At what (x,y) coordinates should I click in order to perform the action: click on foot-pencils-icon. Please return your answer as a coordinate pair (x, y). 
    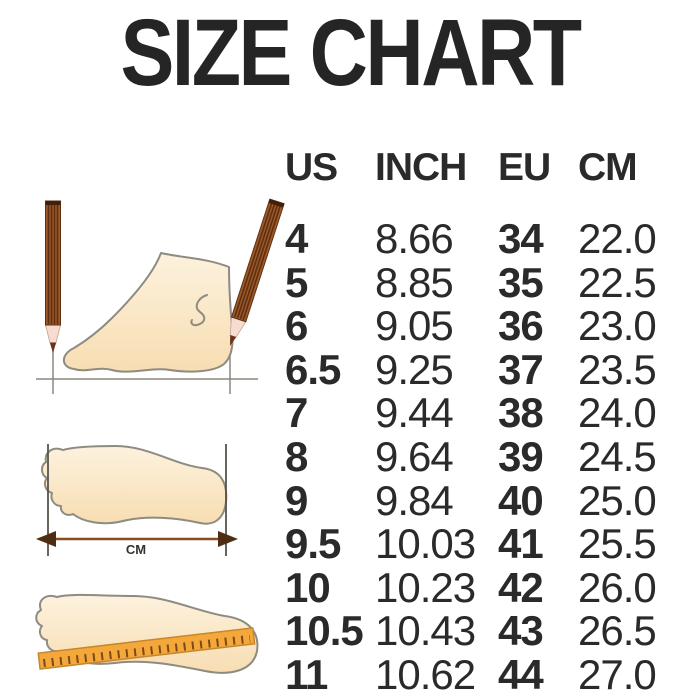
    Looking at the image, I should click on (160, 296).